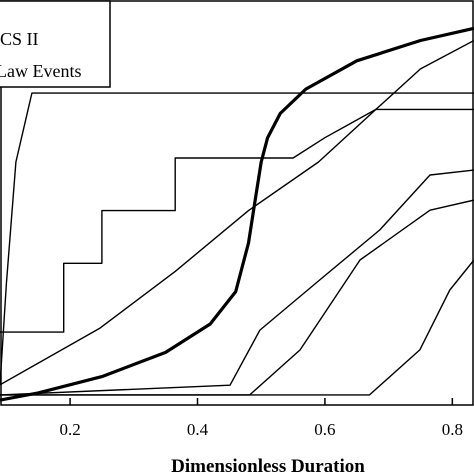 Image resolution: width=474 pixels, height=474 pixels. What do you see at coordinates (268, 465) in the screenshot?
I see `x-axis-title: Dimensionless Duration` at bounding box center [268, 465].